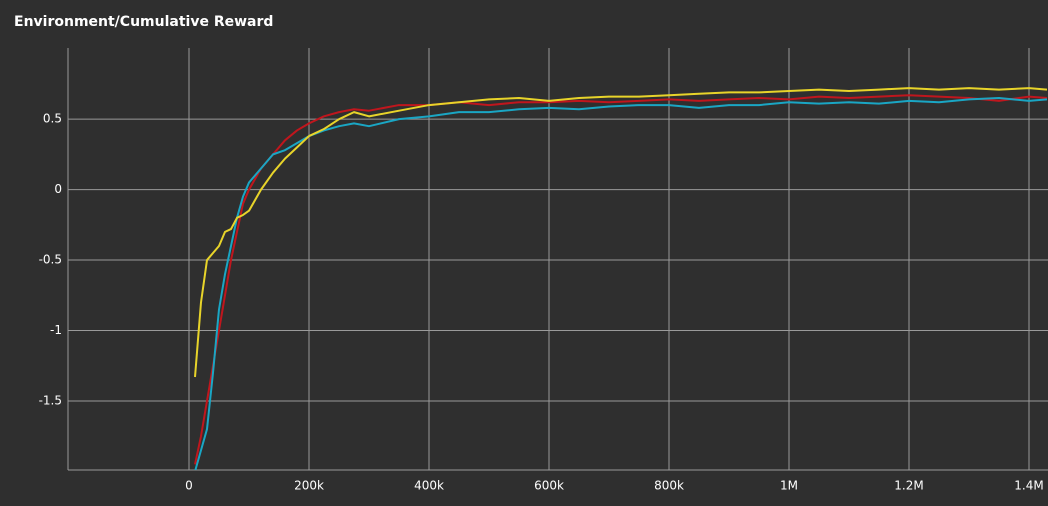  Describe the element at coordinates (56, 330) in the screenshot. I see `y-tick-label: -1` at that location.